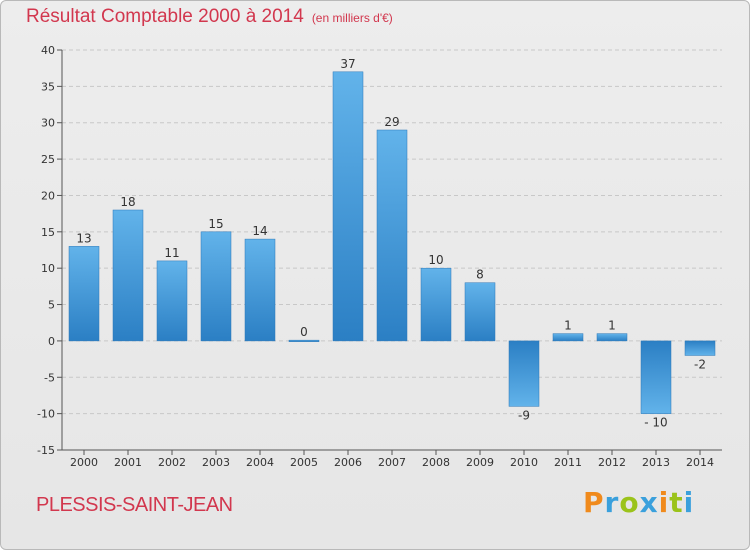 This screenshot has height=550, width=750. Describe the element at coordinates (524, 415) in the screenshot. I see `data-label: -9` at that location.